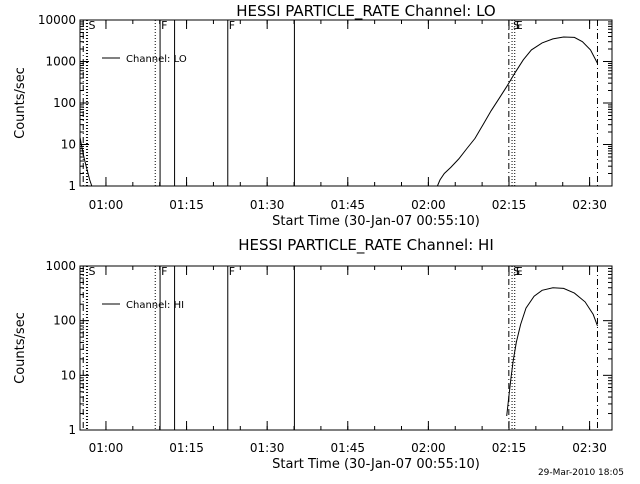 The width and height of the screenshot is (640, 484). What do you see at coordinates (267, 205) in the screenshot?
I see `chart-0-x-tick-label: 01:30` at bounding box center [267, 205].